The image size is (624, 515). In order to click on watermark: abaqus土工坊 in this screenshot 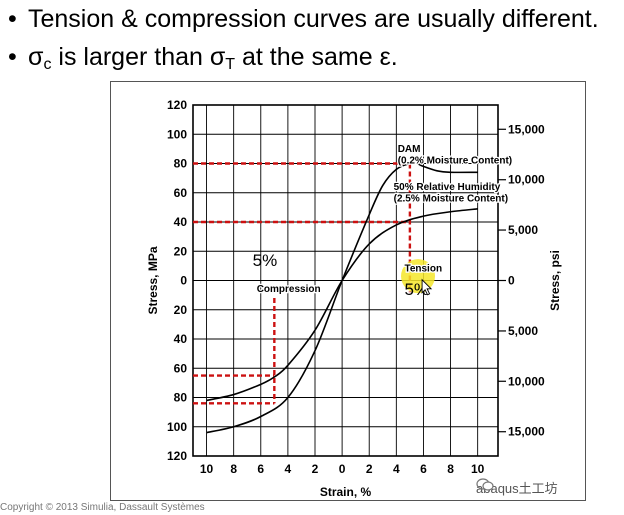, I will do `click(517, 487)`.